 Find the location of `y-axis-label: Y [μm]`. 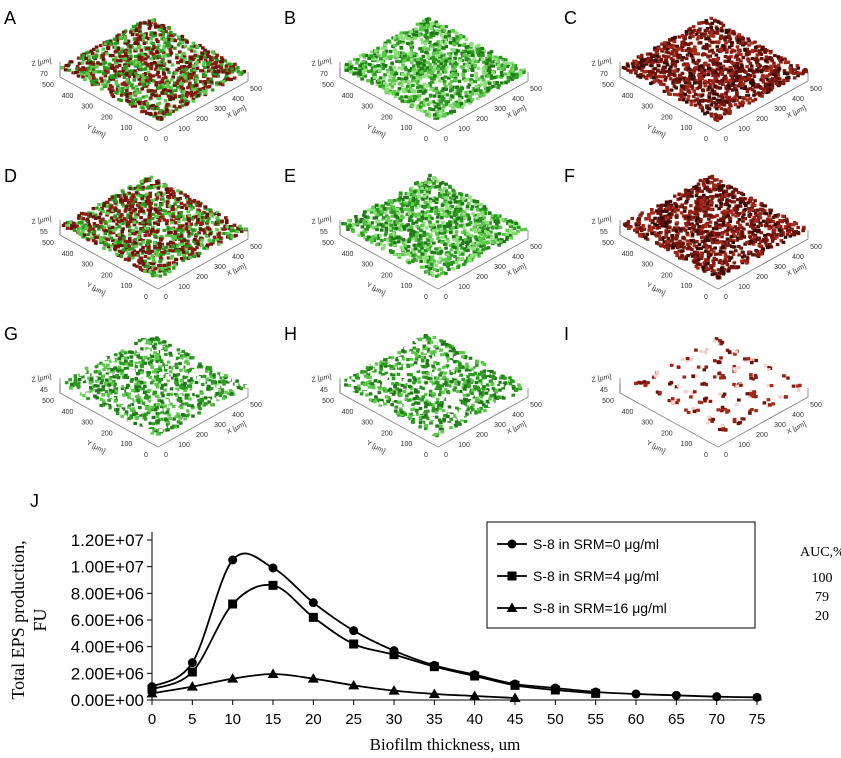

y-axis-label: Y [μm] is located at coordinates (655, 132).